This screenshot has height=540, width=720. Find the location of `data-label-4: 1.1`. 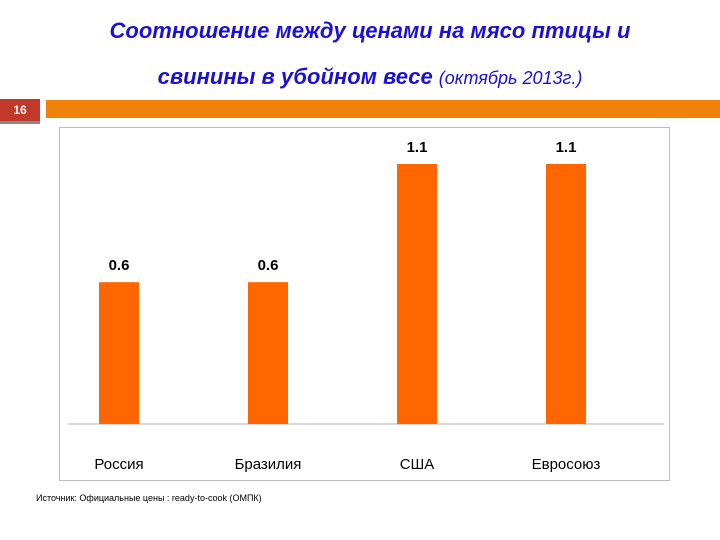

data-label-4: 1.1 is located at coordinates (566, 147).